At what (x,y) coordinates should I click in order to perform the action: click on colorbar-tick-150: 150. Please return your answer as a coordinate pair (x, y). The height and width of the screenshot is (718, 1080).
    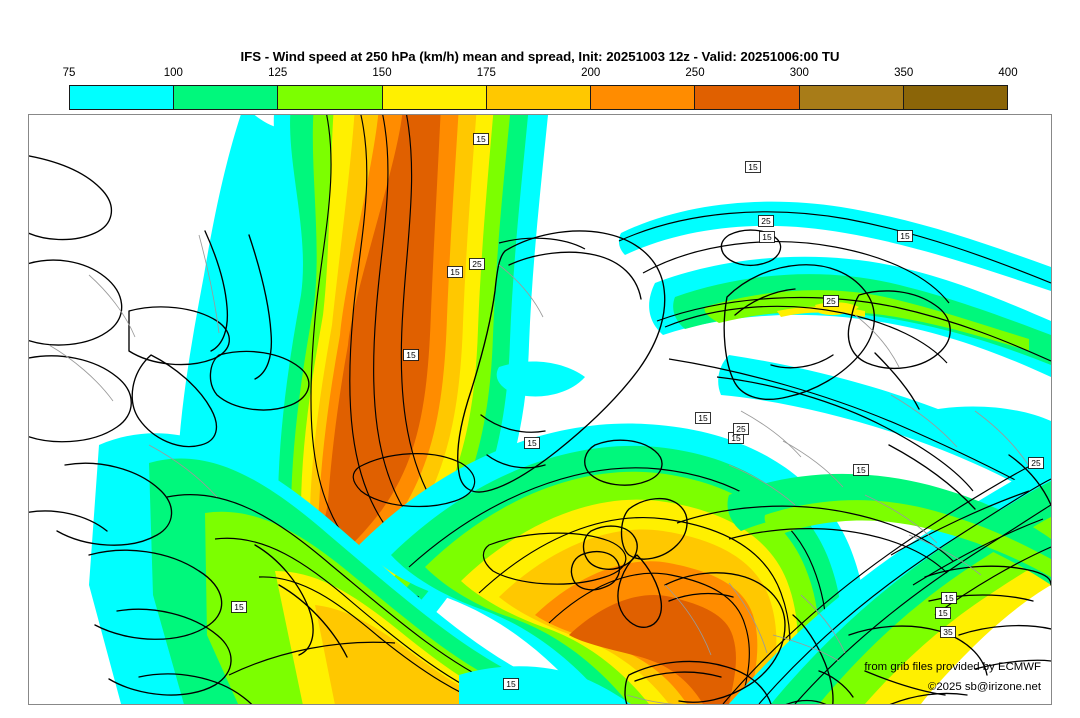
    Looking at the image, I should click on (382, 73).